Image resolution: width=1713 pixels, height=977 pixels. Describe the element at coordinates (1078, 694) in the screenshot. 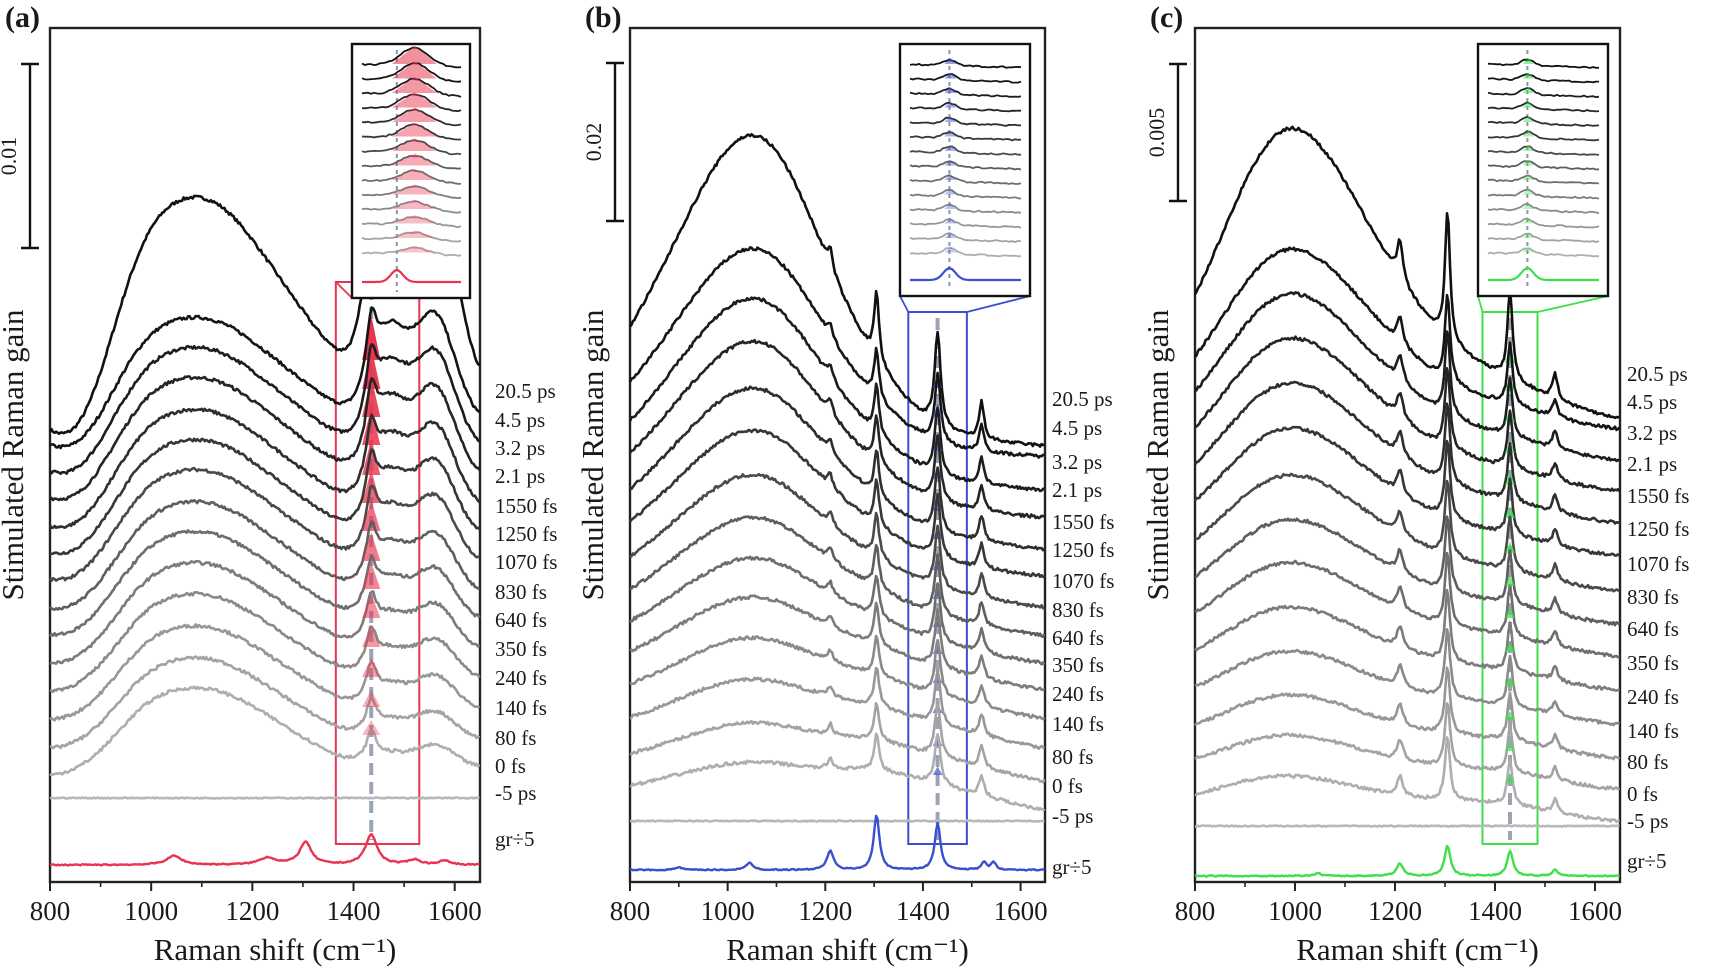

I see `delay-label: 240 fs` at that location.